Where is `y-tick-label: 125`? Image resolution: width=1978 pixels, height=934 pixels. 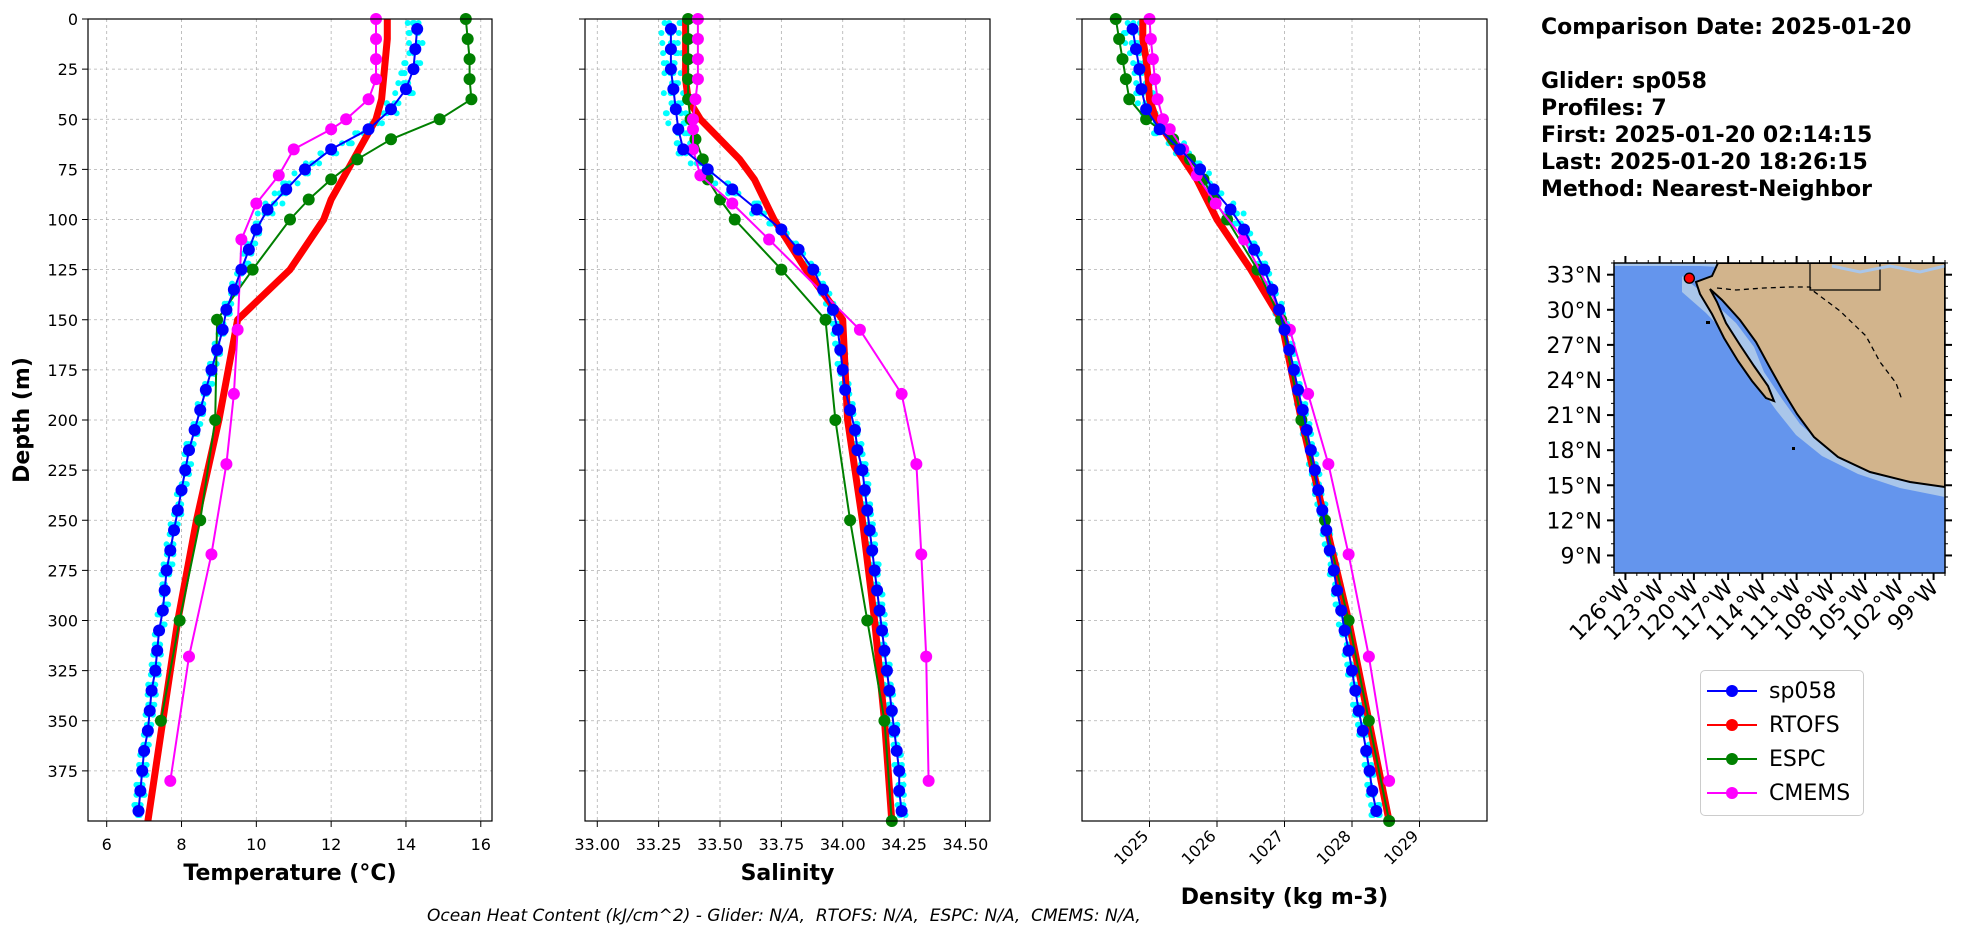
y-tick-label: 125 is located at coordinates (62, 270).